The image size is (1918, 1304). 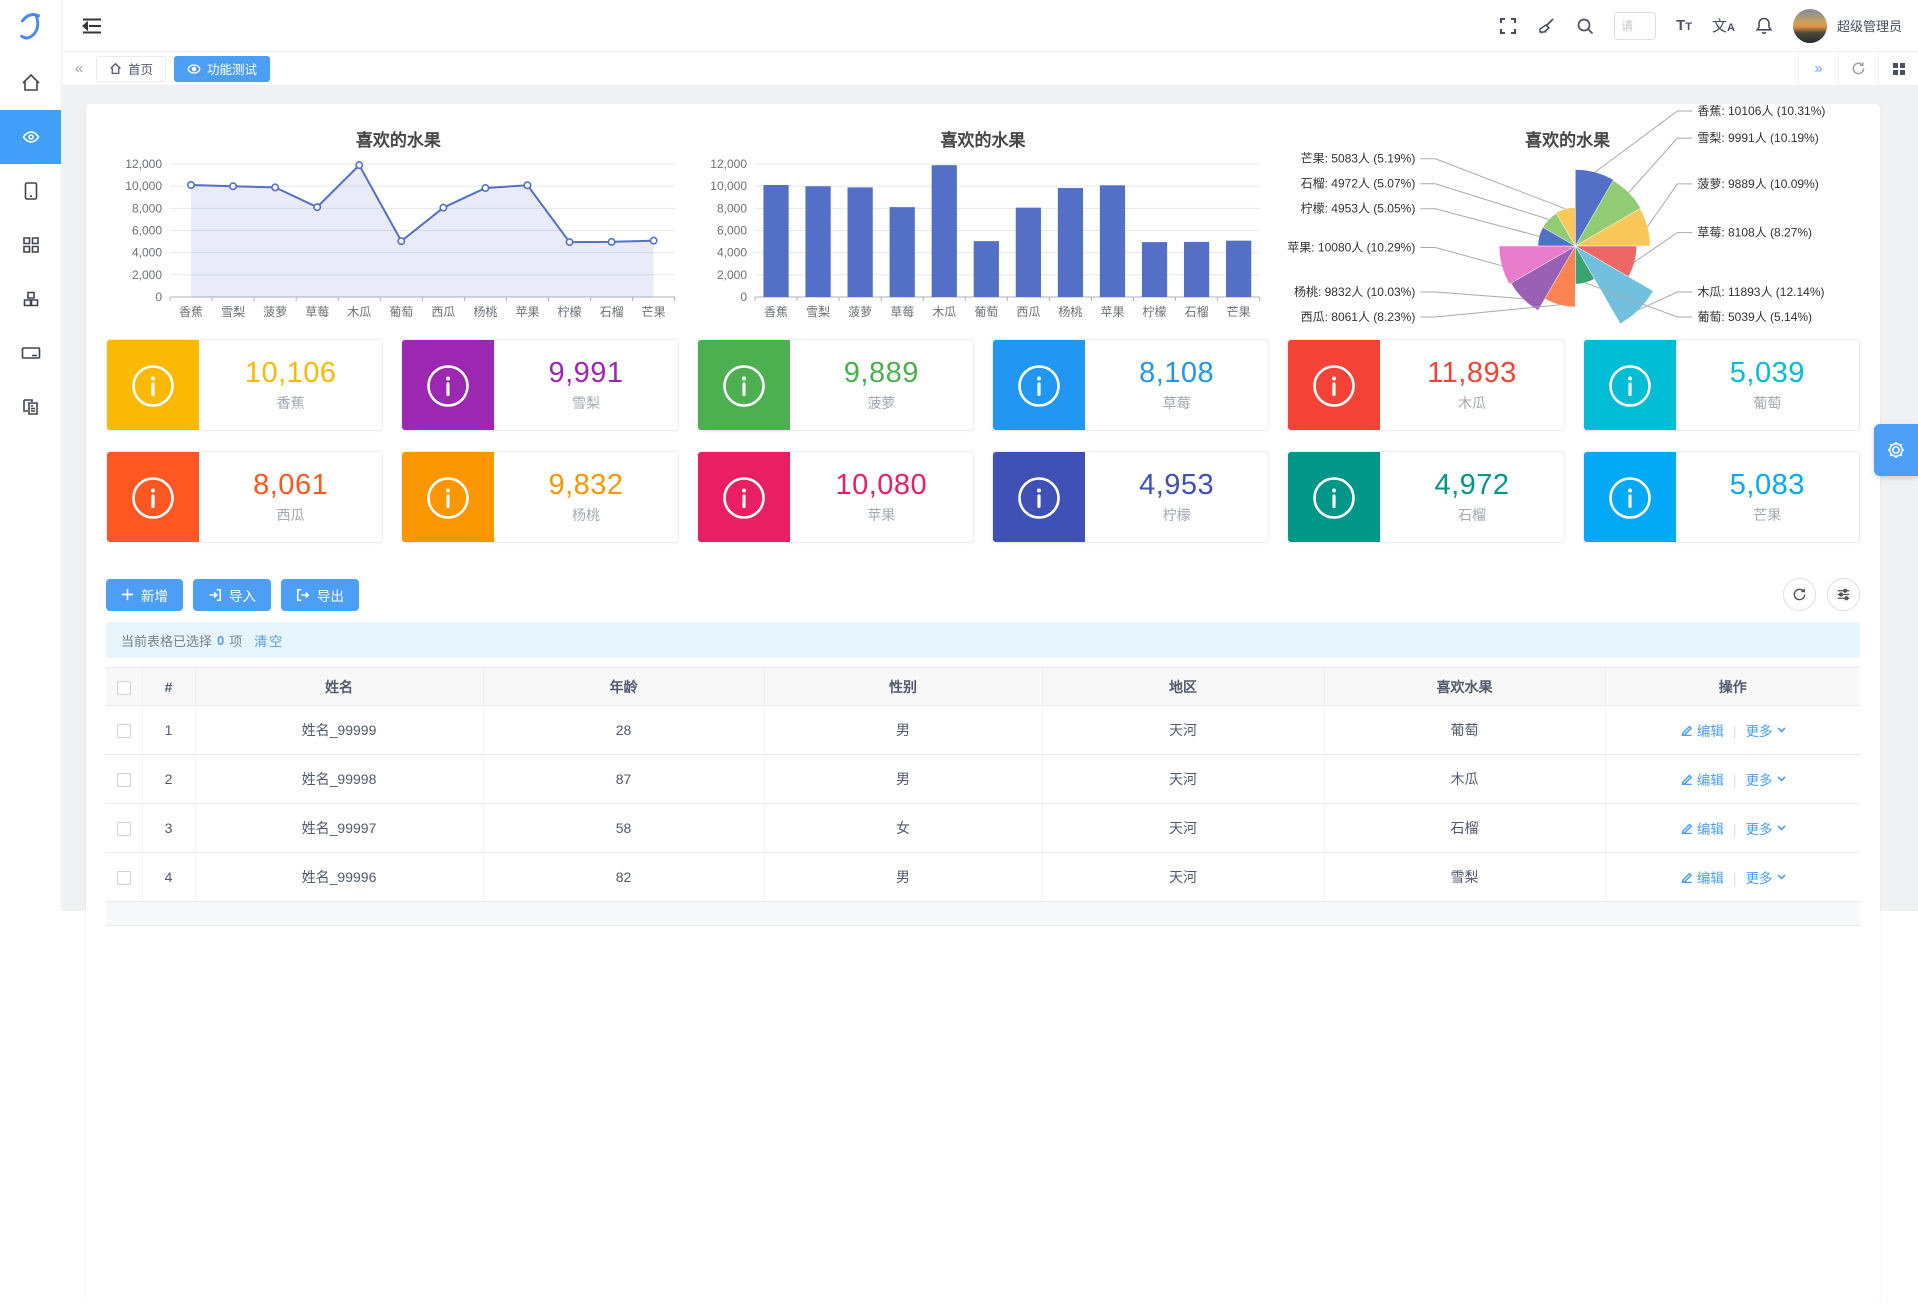 What do you see at coordinates (1723, 25) in the screenshot?
I see `language-icon: 文A` at bounding box center [1723, 25].